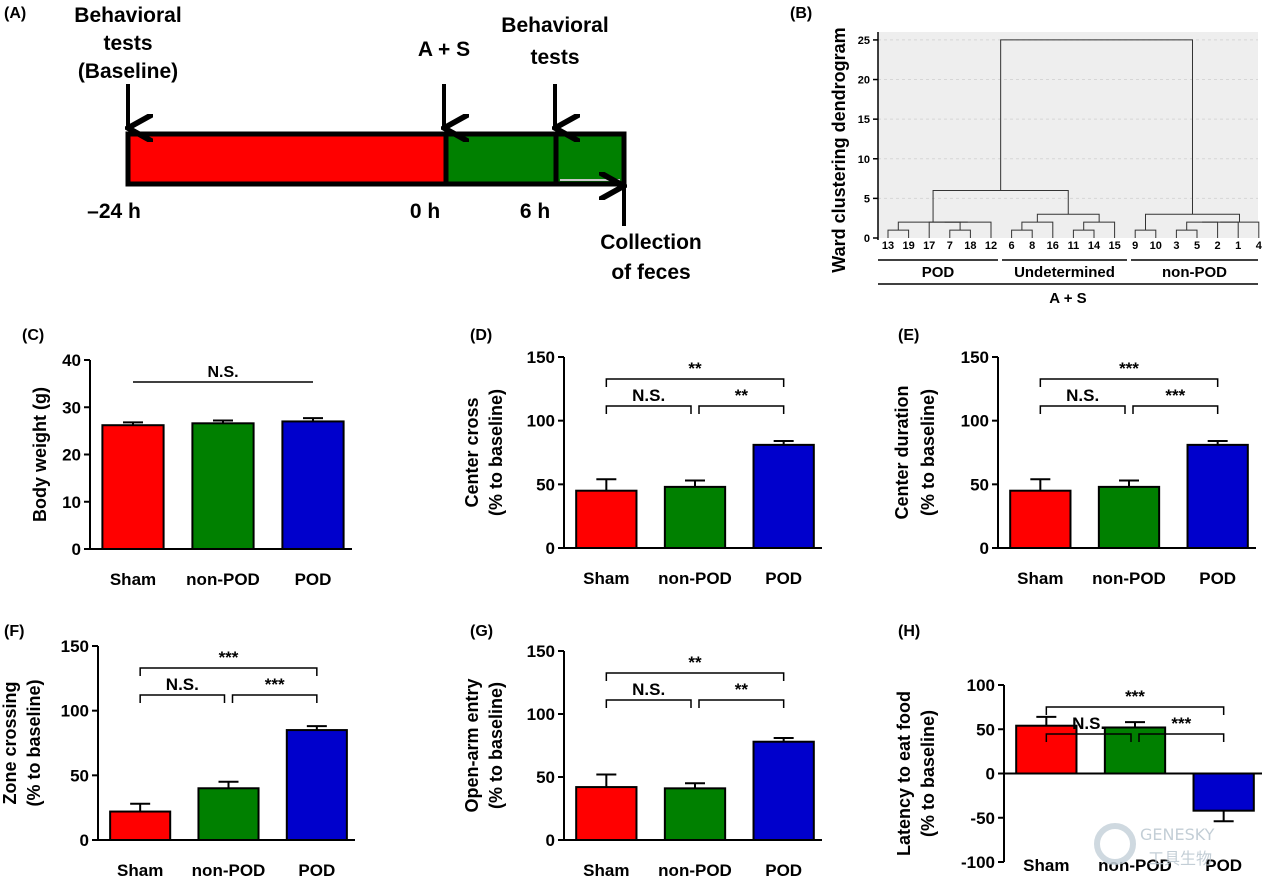  What do you see at coordinates (950, 246) in the screenshot?
I see `dendrogram-leaf-label: 7` at bounding box center [950, 246].